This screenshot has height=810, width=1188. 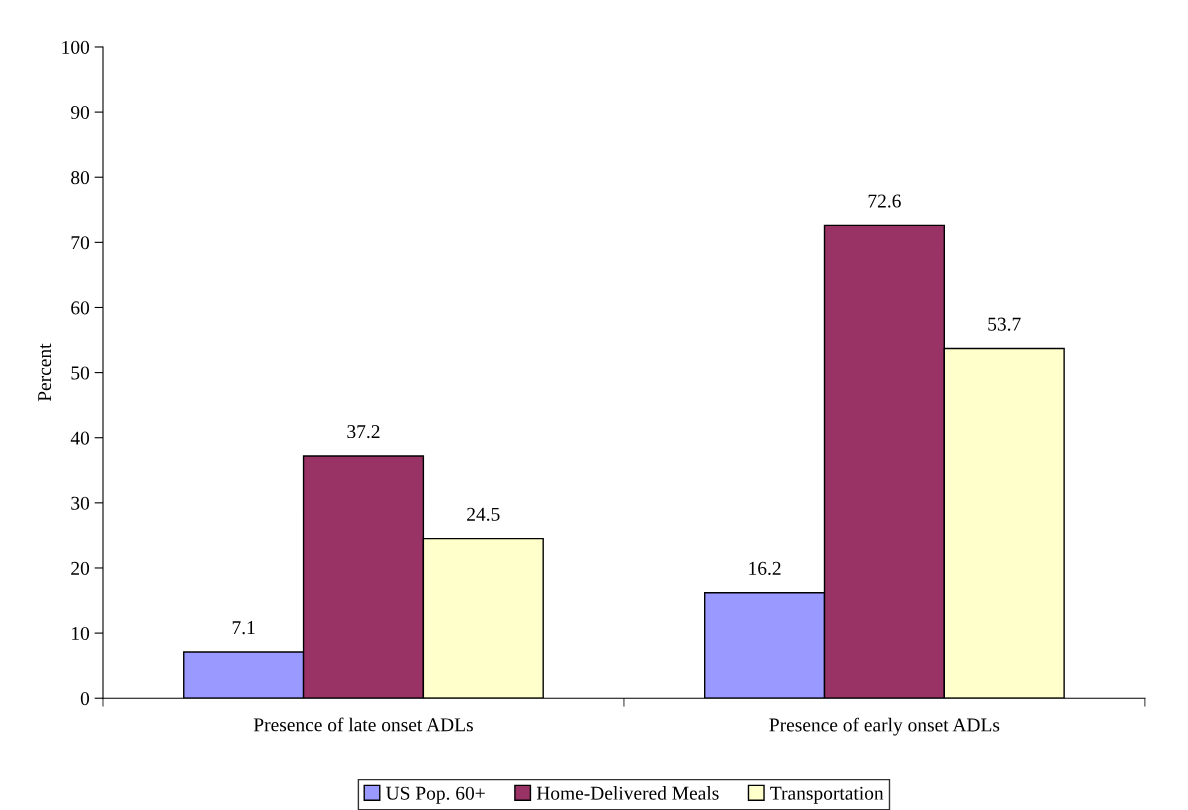 I want to click on legend-label: Transportation, so click(x=827, y=795).